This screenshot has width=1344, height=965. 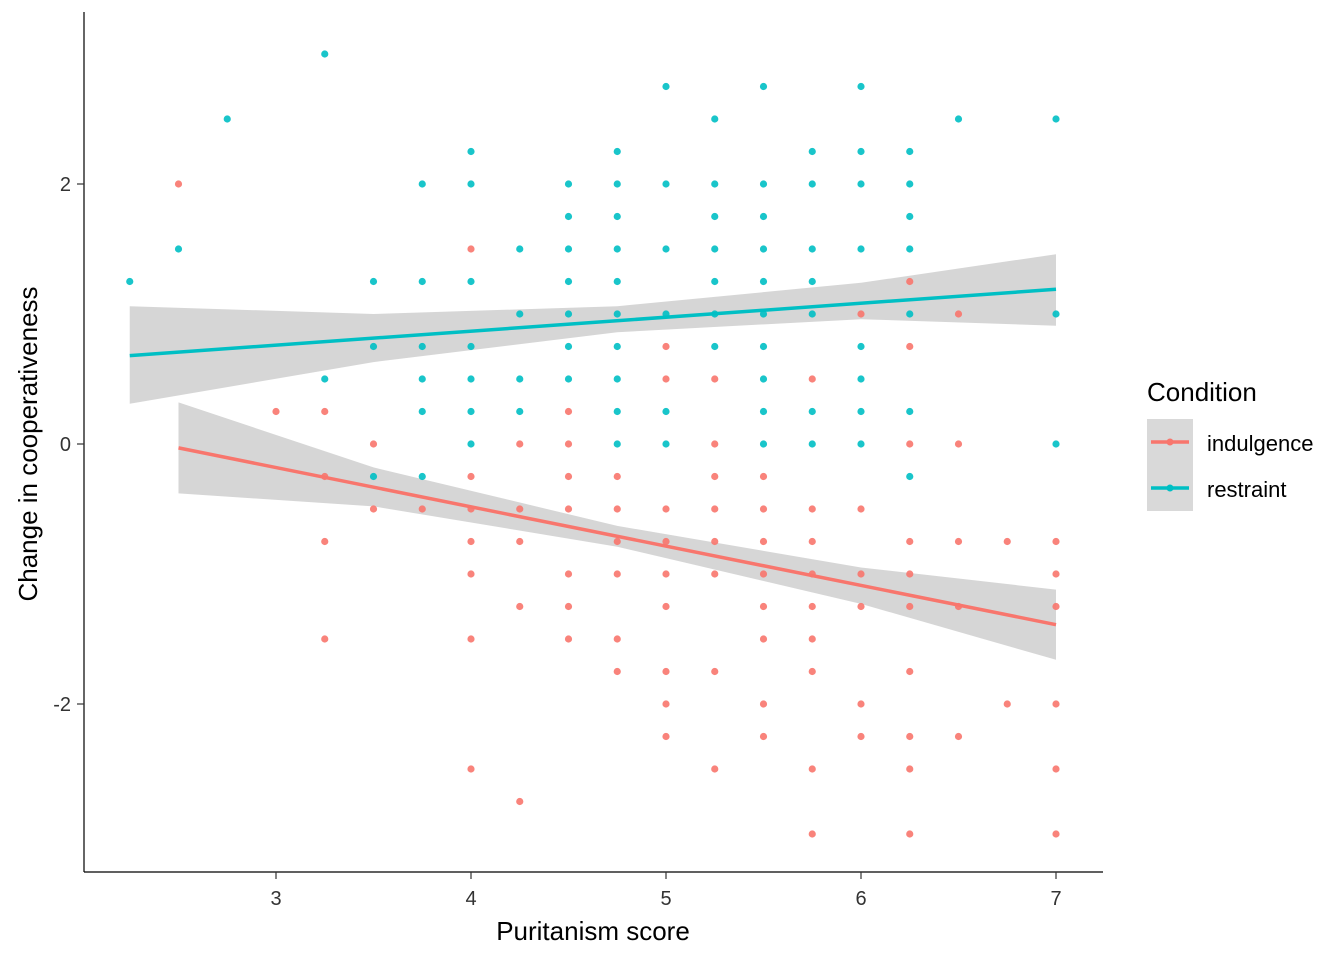 What do you see at coordinates (1260, 443) in the screenshot?
I see `legend-label-indulgence: indulgence` at bounding box center [1260, 443].